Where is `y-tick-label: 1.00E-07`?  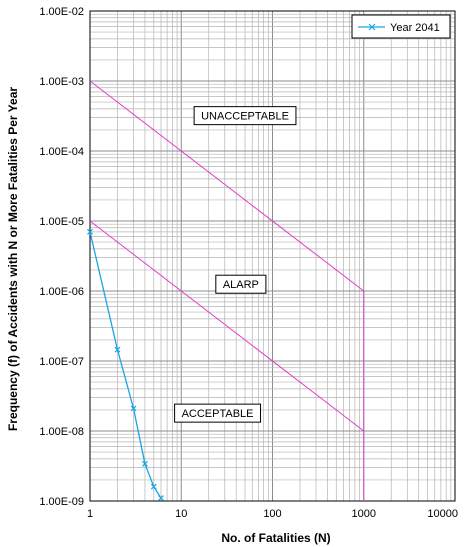 y-tick-label: 1.00E-07 is located at coordinates (61, 362).